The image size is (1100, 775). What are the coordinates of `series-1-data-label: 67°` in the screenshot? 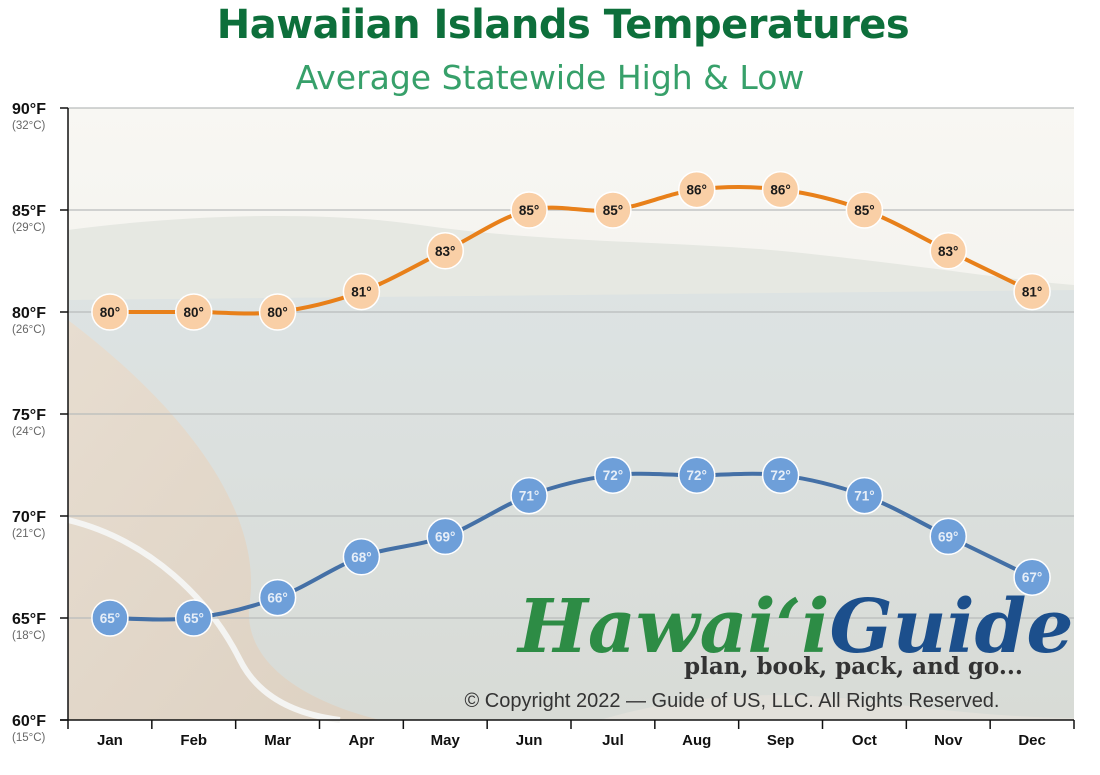 It's located at (1032, 577).